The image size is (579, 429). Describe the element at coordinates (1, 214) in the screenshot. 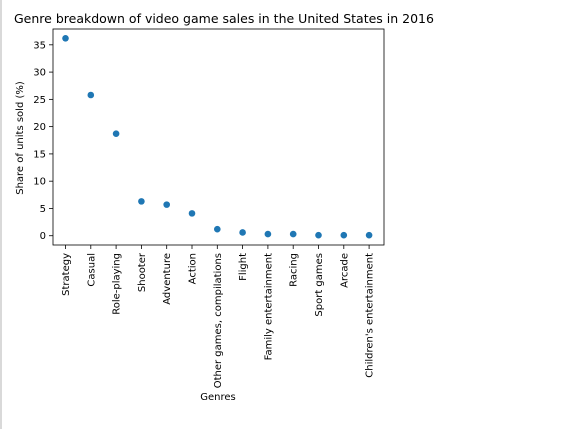

I see `window-edge` at that location.